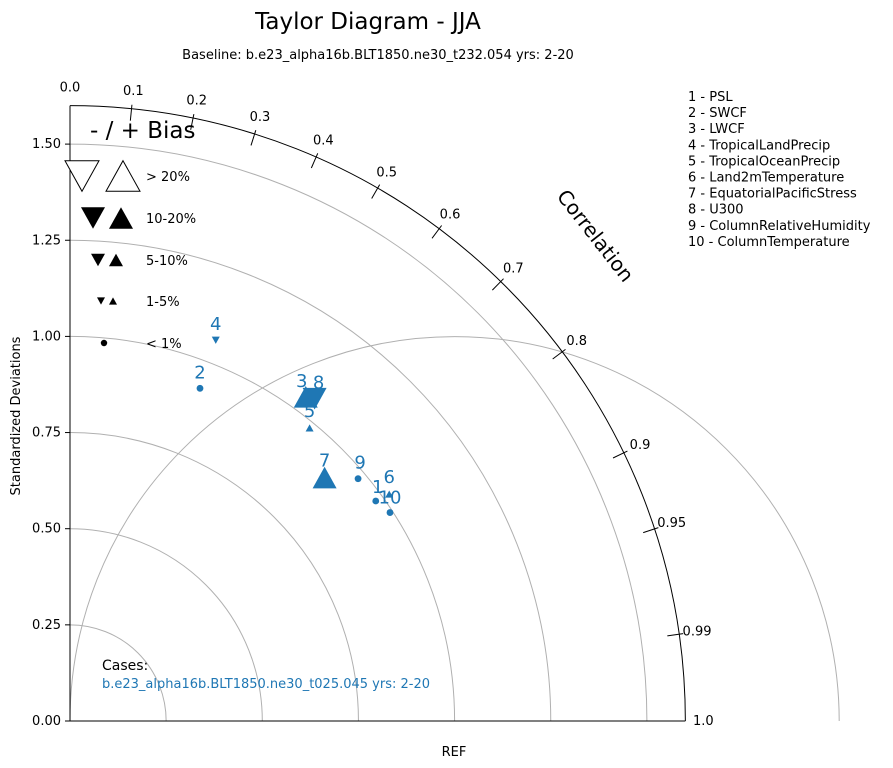  Describe the element at coordinates (301, 381) in the screenshot. I see `data-point-label: 3` at that location.